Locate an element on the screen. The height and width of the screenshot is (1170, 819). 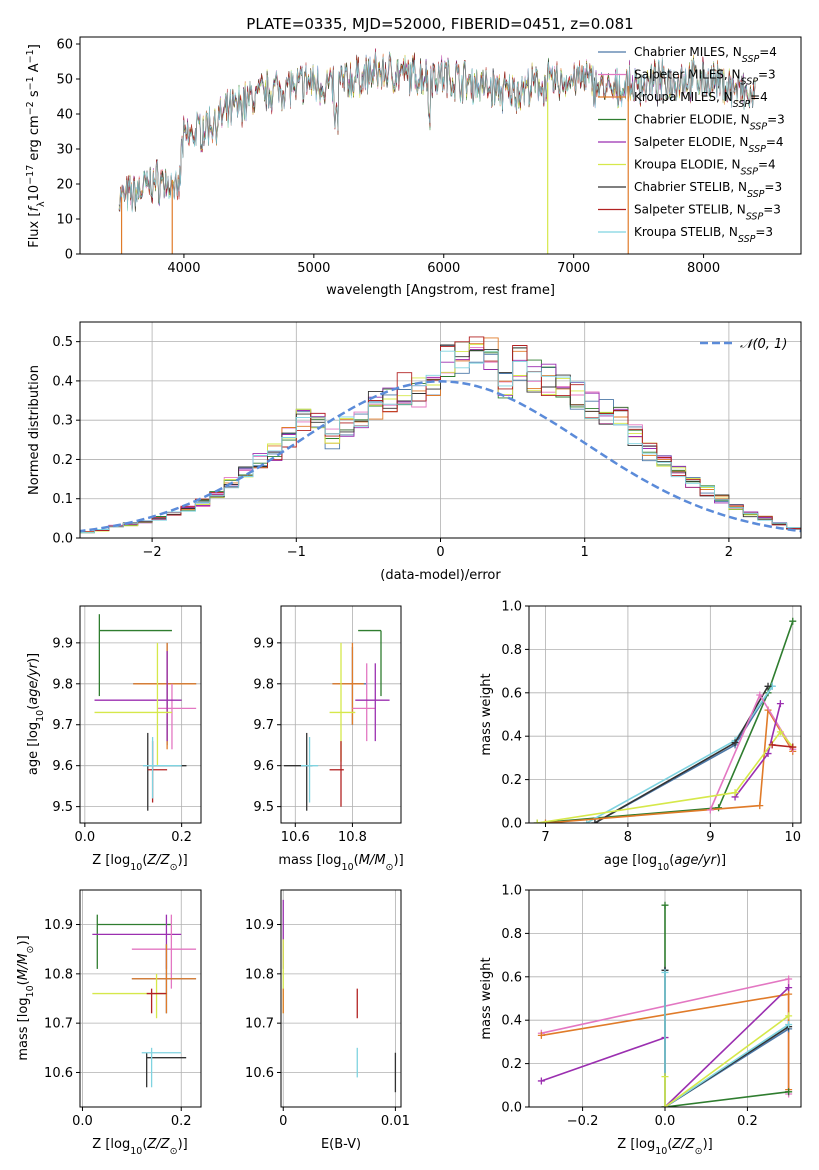
y-tick-label: 9.5 is located at coordinates (263, 807).